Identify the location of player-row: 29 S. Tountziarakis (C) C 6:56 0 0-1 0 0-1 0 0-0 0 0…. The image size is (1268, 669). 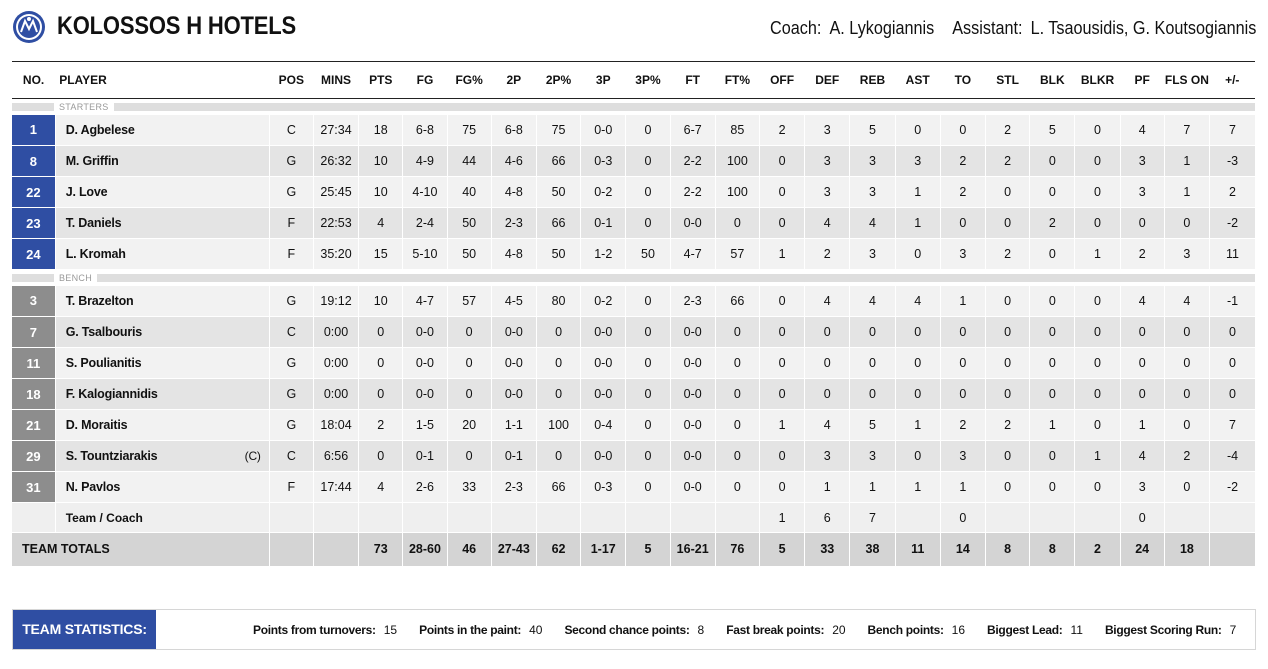
(633, 456).